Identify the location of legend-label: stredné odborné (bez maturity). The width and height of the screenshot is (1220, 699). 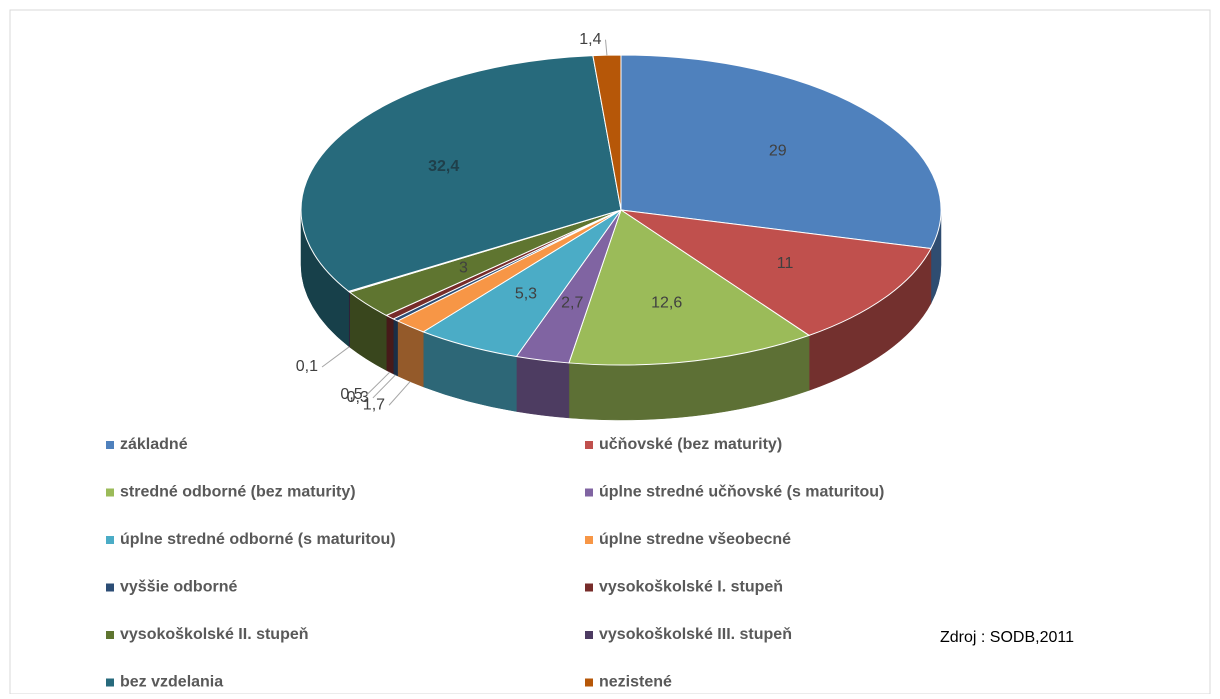
(238, 492).